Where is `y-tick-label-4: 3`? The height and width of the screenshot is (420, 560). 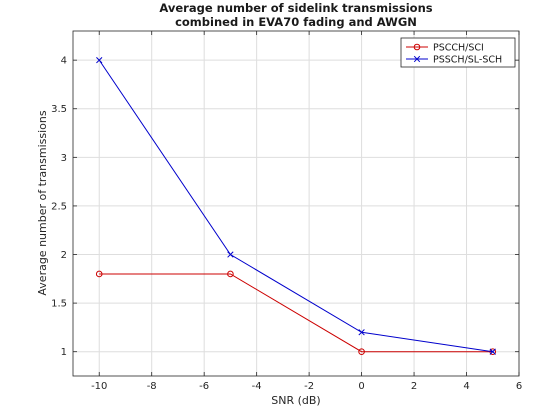 y-tick-label-4: 3 is located at coordinates (64, 158).